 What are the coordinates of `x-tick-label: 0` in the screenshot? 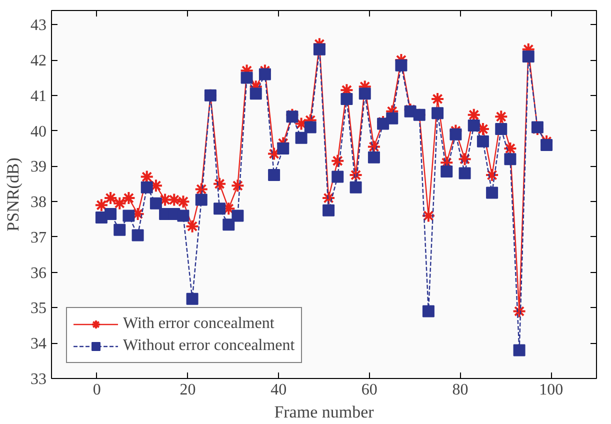 It's located at (96, 390).